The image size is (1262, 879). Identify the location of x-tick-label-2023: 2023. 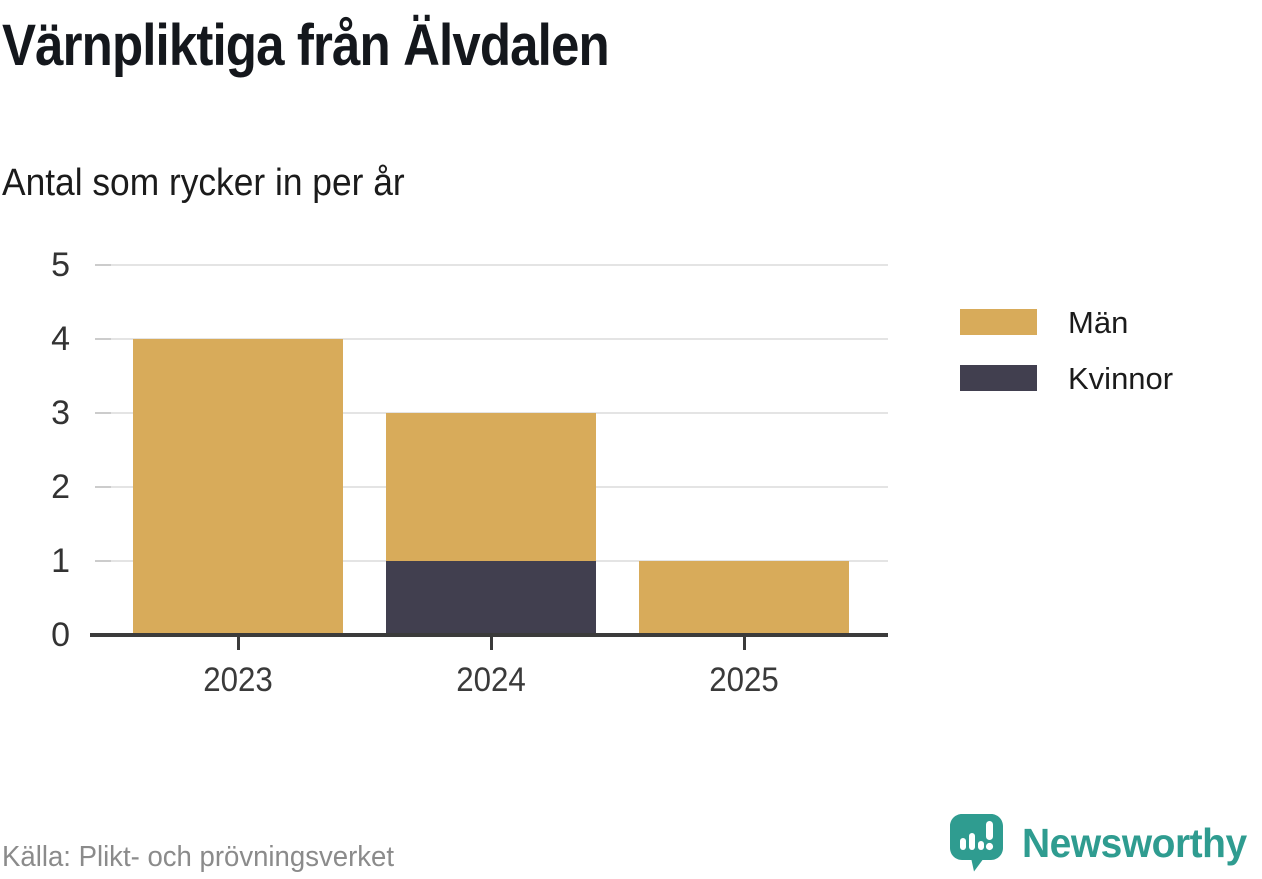
(238, 680).